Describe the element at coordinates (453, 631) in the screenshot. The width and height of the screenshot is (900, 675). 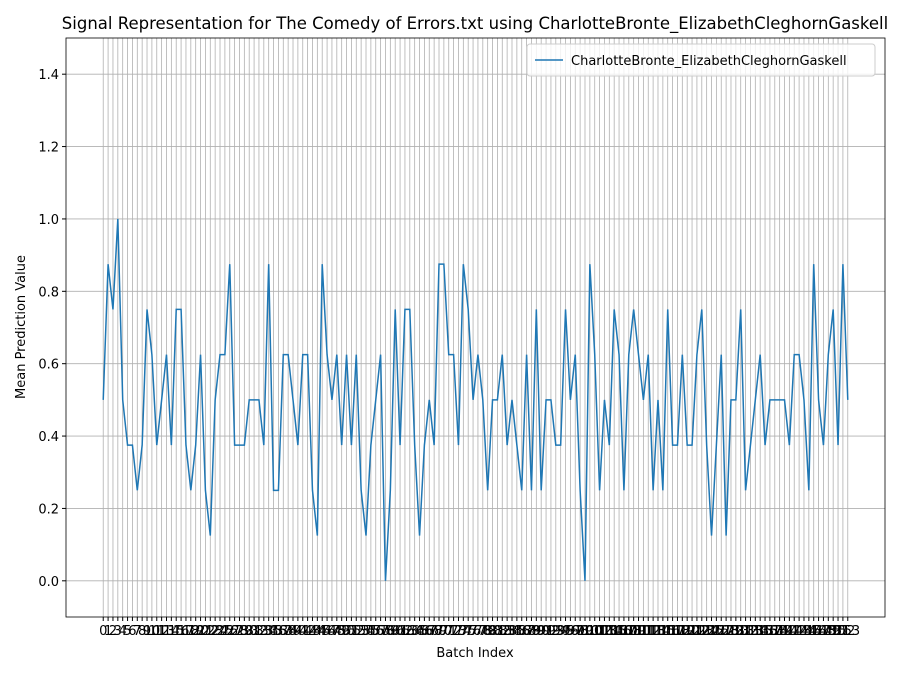
I see `x-tick-label: 72` at that location.